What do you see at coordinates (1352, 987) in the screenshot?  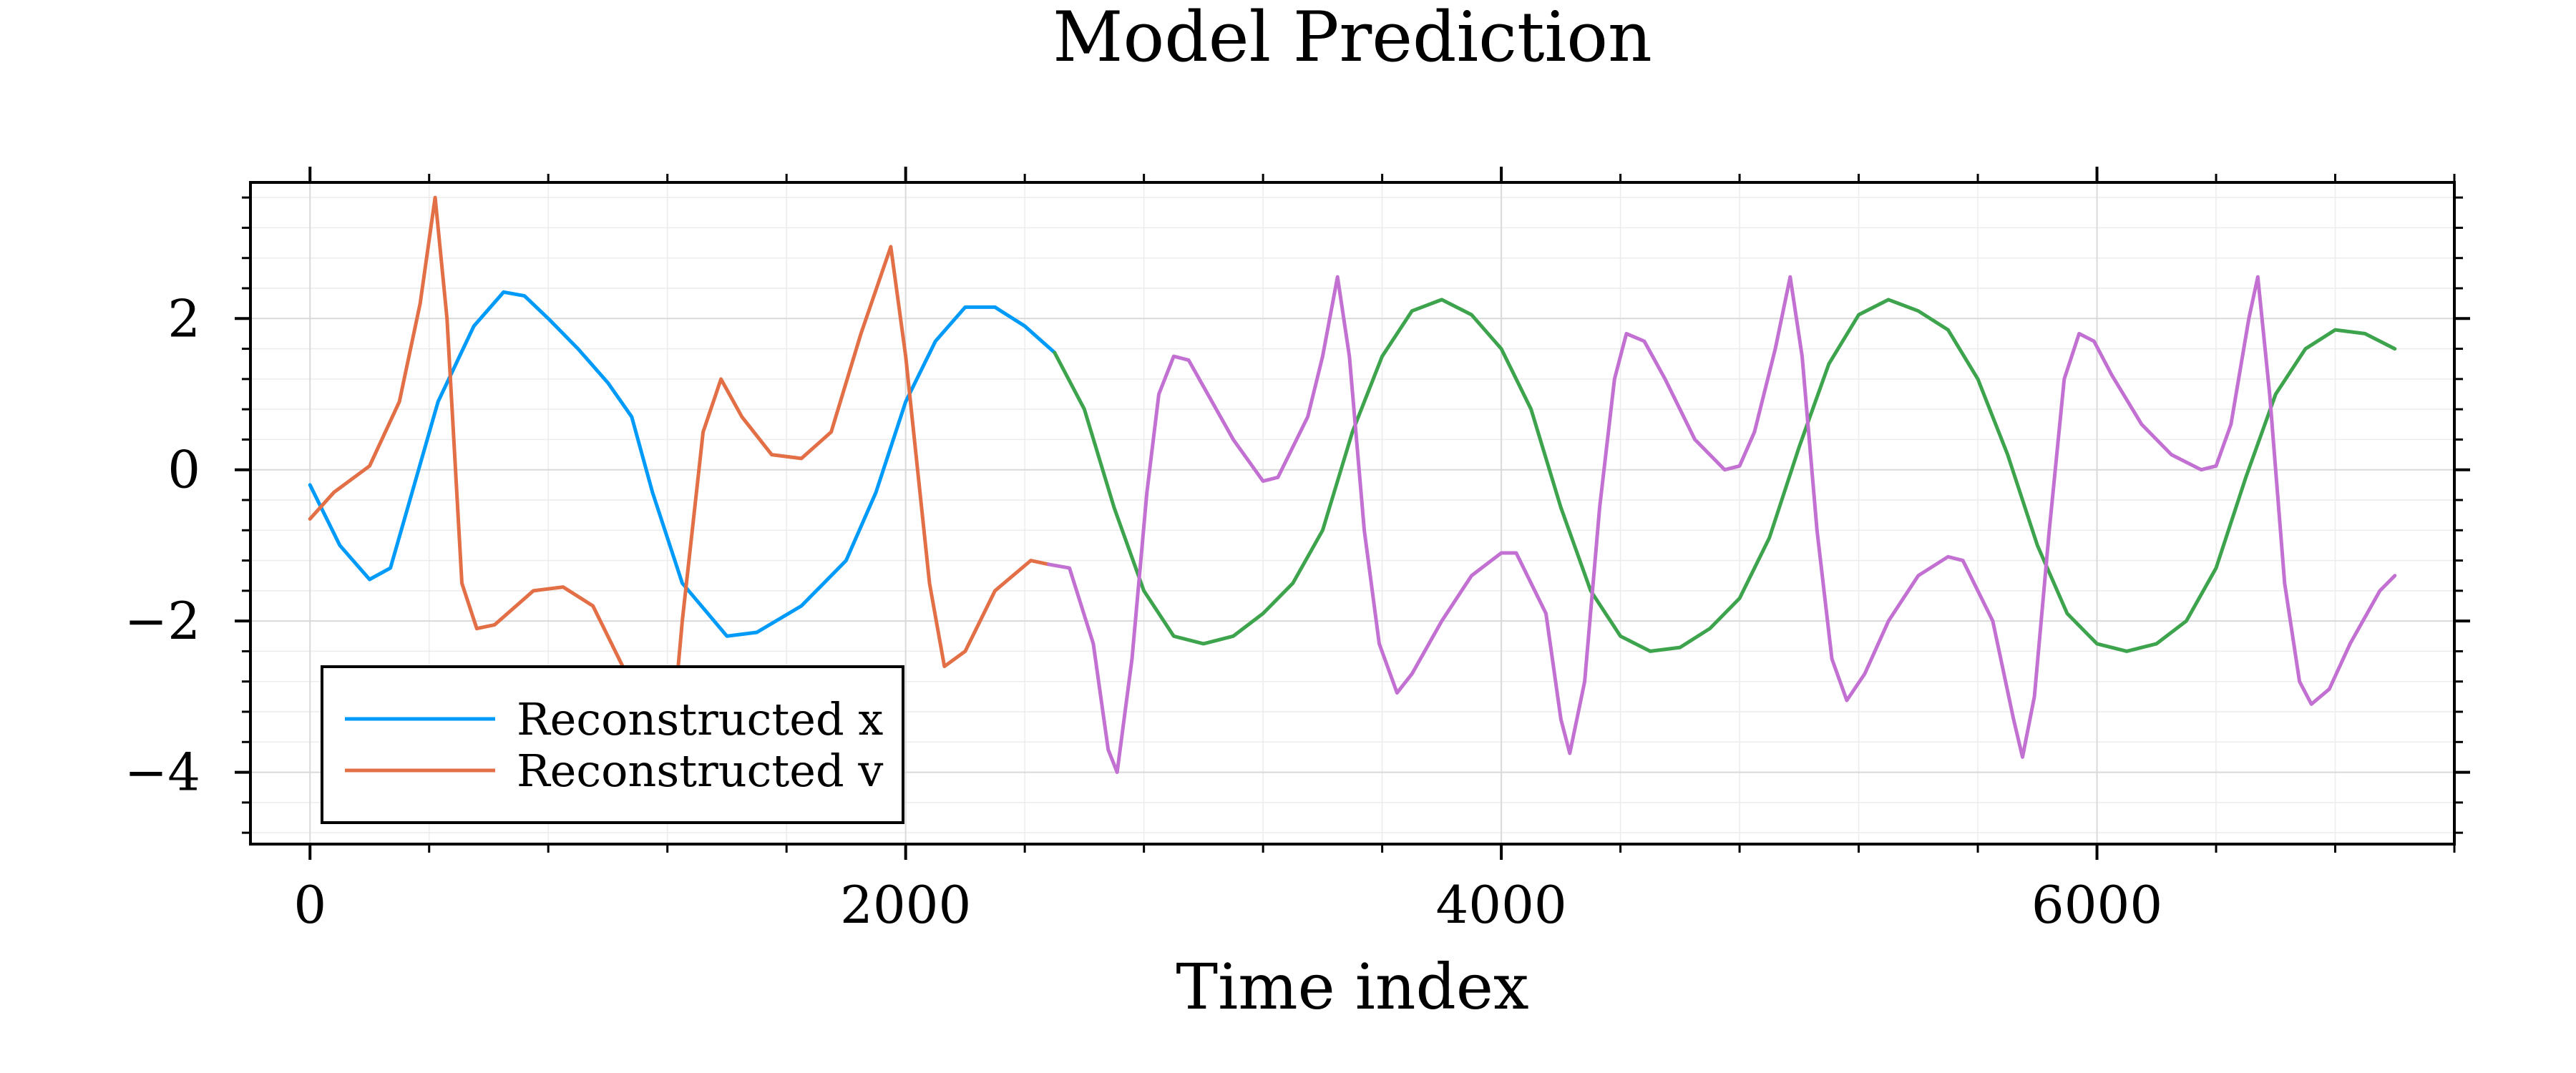 I see `x-axis-label: Time index` at bounding box center [1352, 987].